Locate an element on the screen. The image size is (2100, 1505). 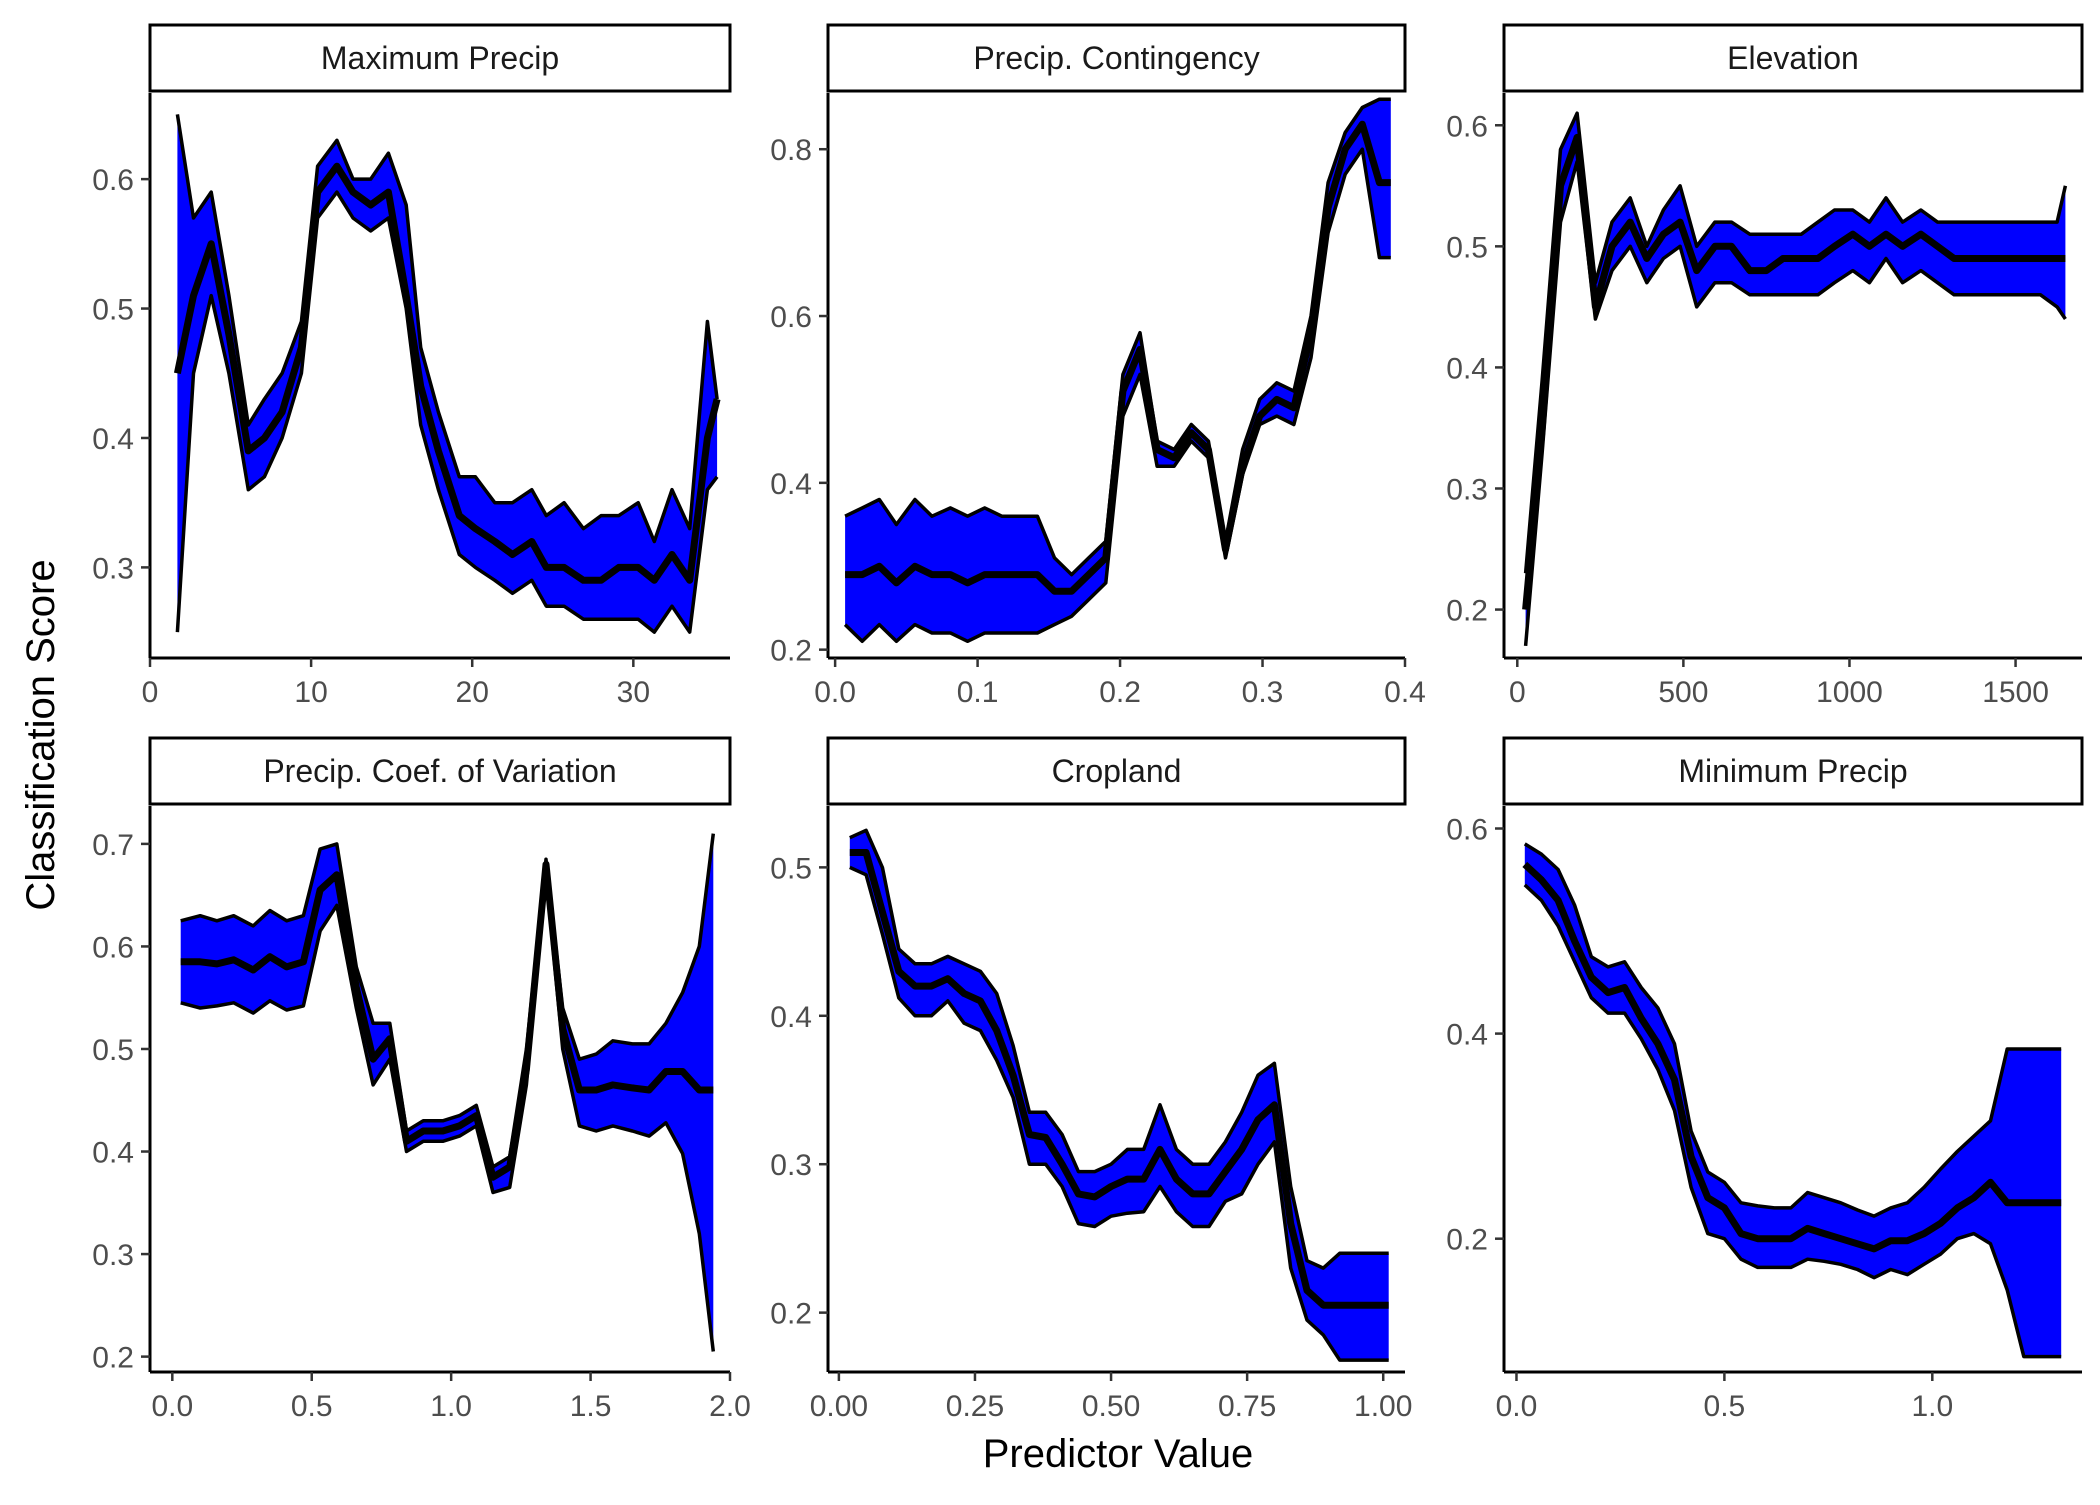
x-tick-label: 0.50 is located at coordinates (1111, 1406).